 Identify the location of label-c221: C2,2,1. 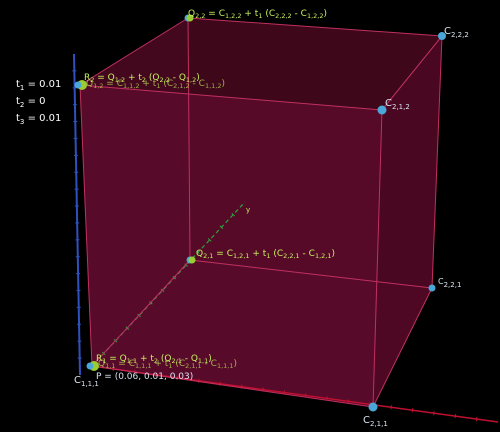
(449, 283).